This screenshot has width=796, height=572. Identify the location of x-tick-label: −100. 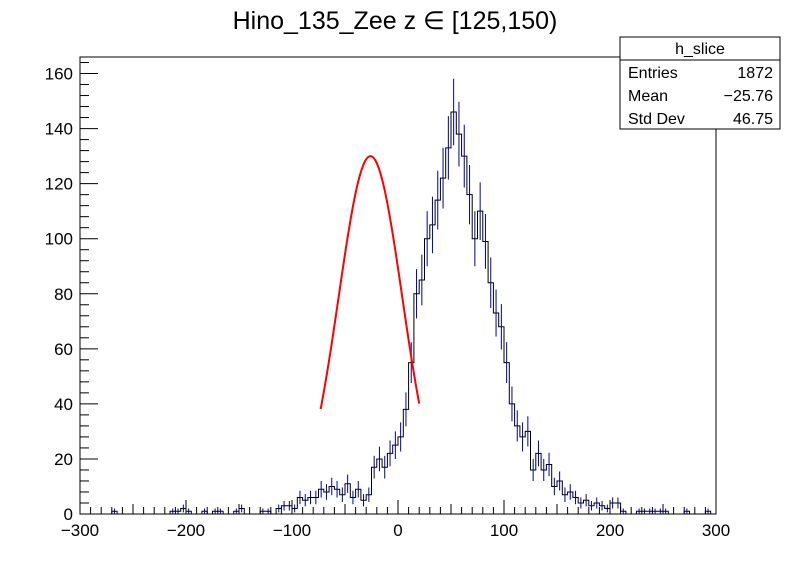
(292, 530).